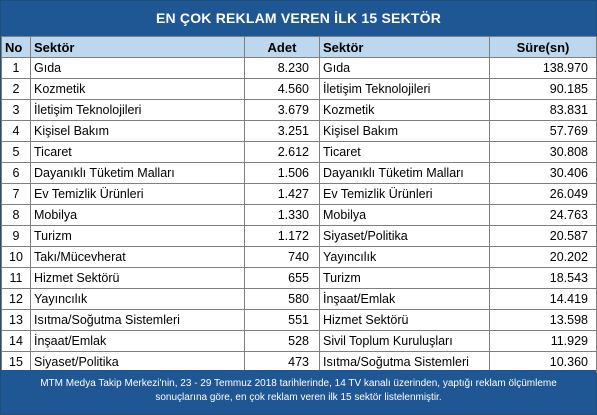  Describe the element at coordinates (404, 299) in the screenshot. I see `cell-sektor-duration: İnşaat/Emlak` at that location.